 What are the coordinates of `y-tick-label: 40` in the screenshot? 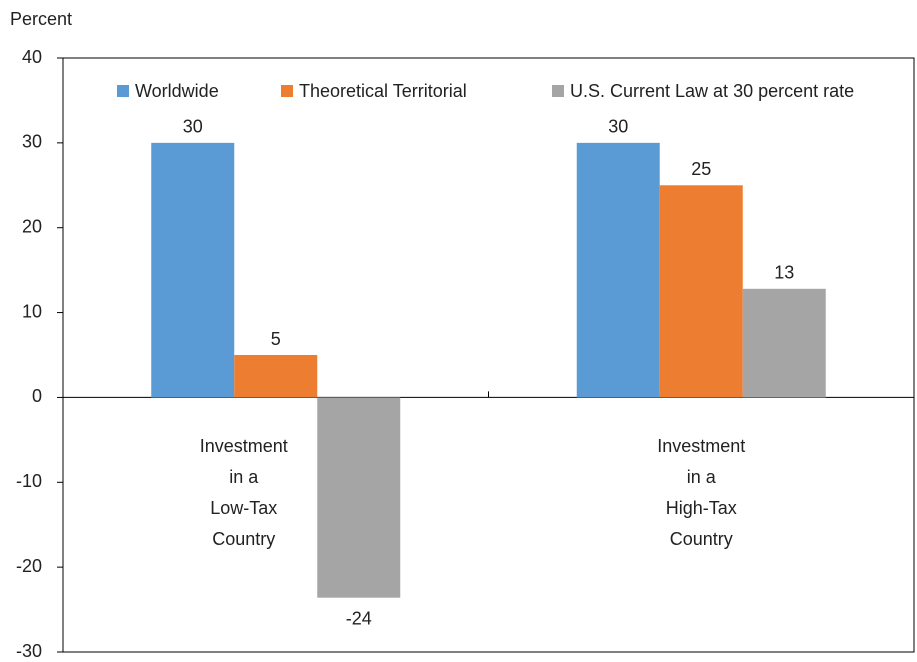 It's located at (32, 57).